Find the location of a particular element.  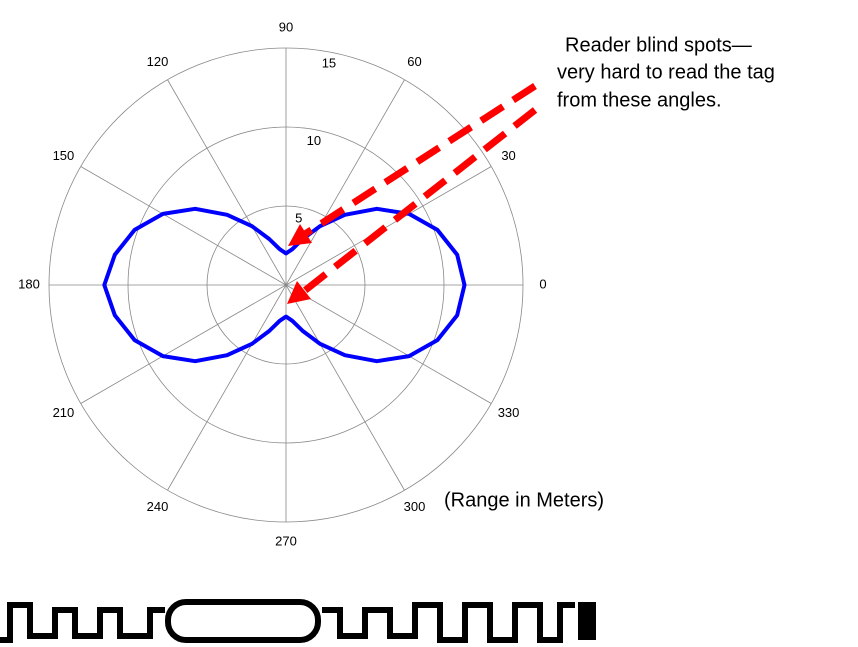

theta-tick-label: 240 is located at coordinates (158, 506).